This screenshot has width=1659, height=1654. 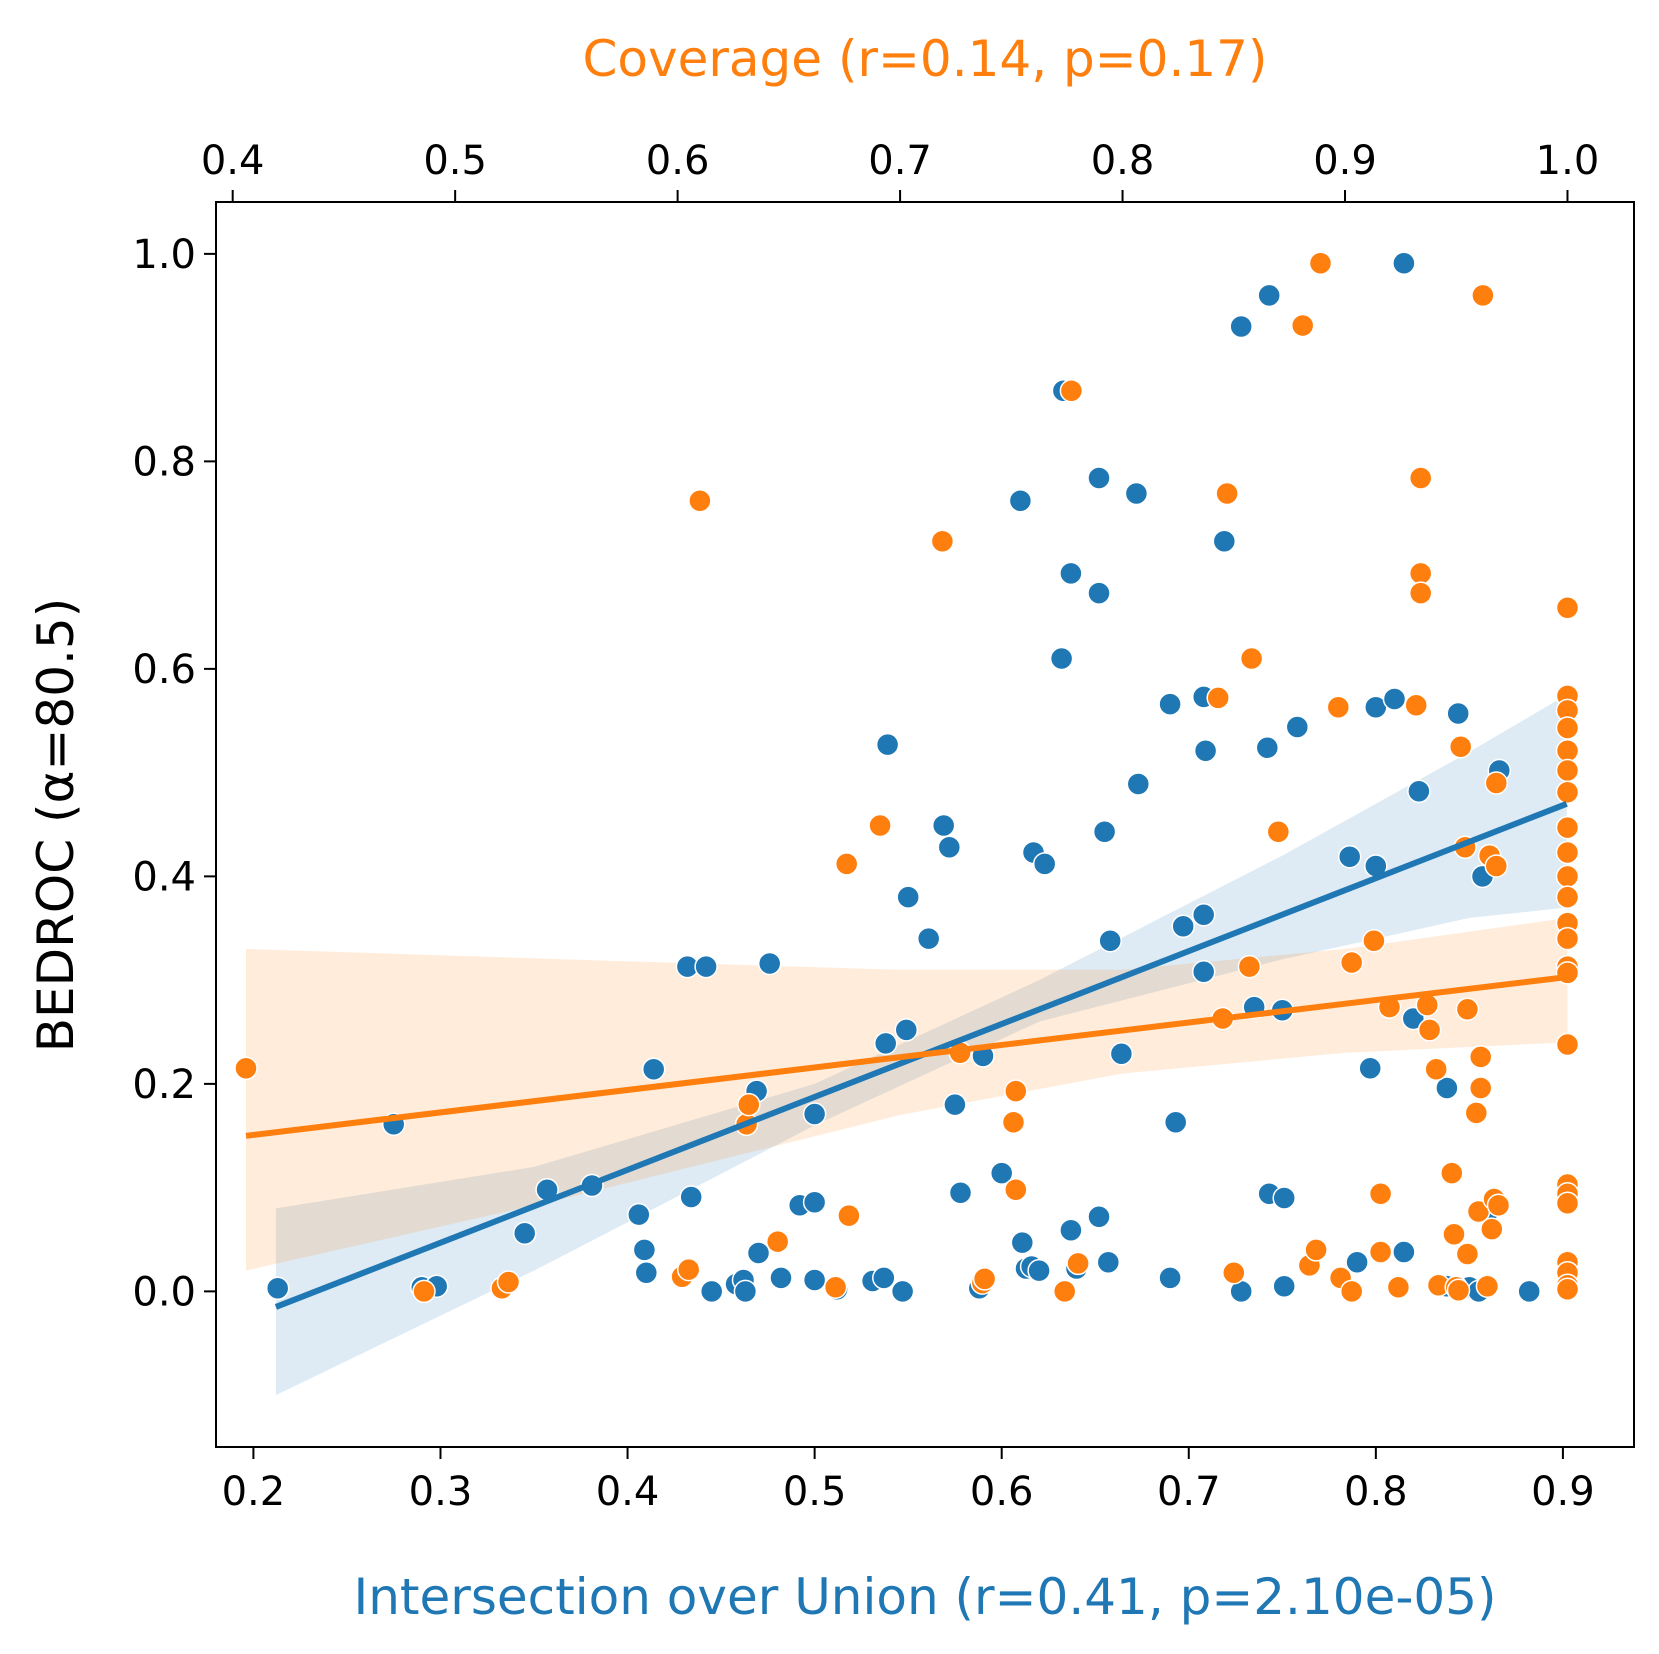 What do you see at coordinates (900, 161) in the screenshot?
I see `top-tick-label: 0.7` at bounding box center [900, 161].